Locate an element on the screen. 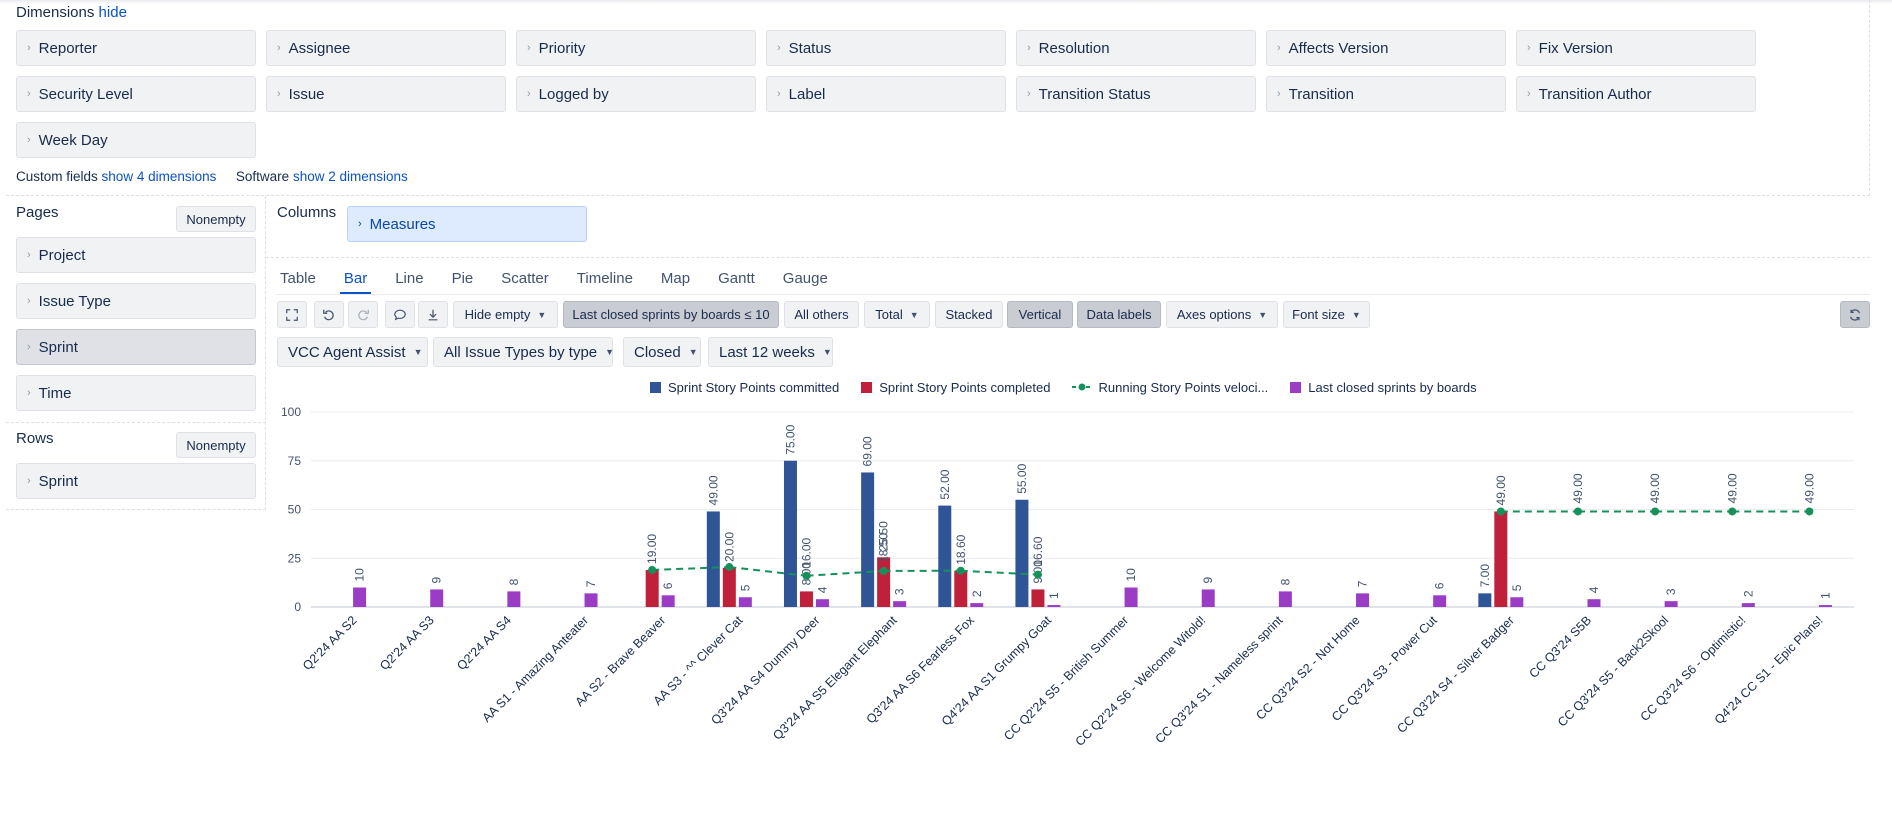 Image resolution: width=1892 pixels, height=838 pixels. status-filter-dropdown: Closed ▼ is located at coordinates (662, 352).